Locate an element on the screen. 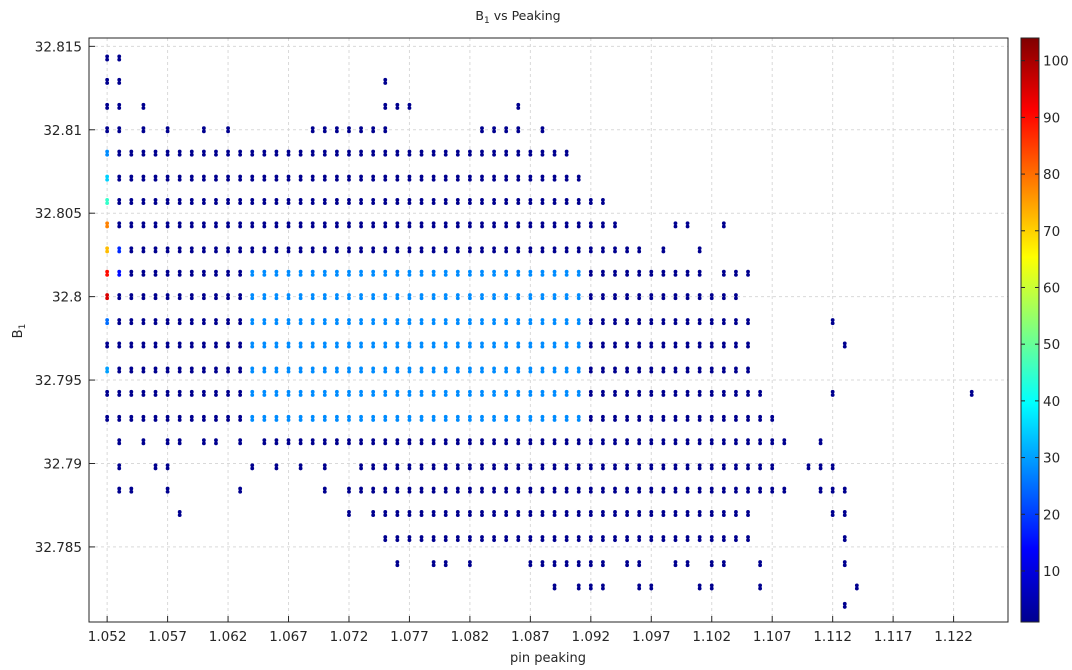  colorbar-tick-label: 70 is located at coordinates (1051, 232).